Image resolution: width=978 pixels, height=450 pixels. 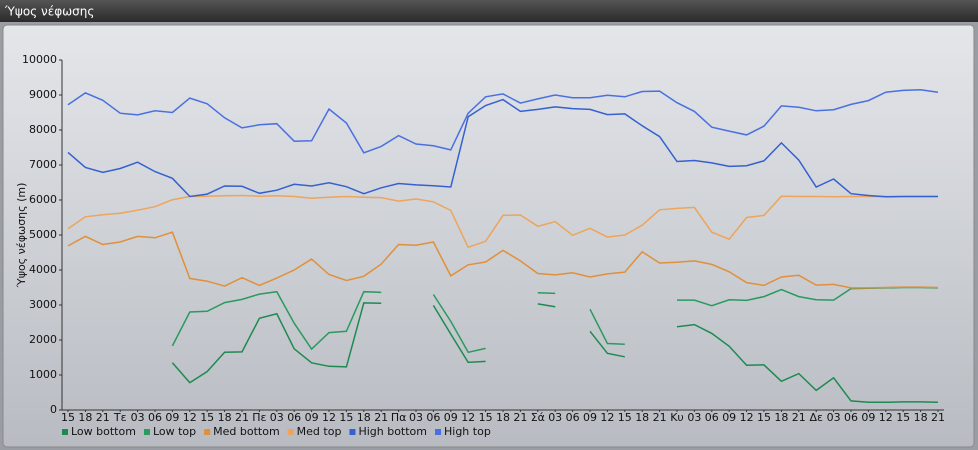 What do you see at coordinates (538, 417) in the screenshot?
I see `x-tick-label: Σά` at bounding box center [538, 417].